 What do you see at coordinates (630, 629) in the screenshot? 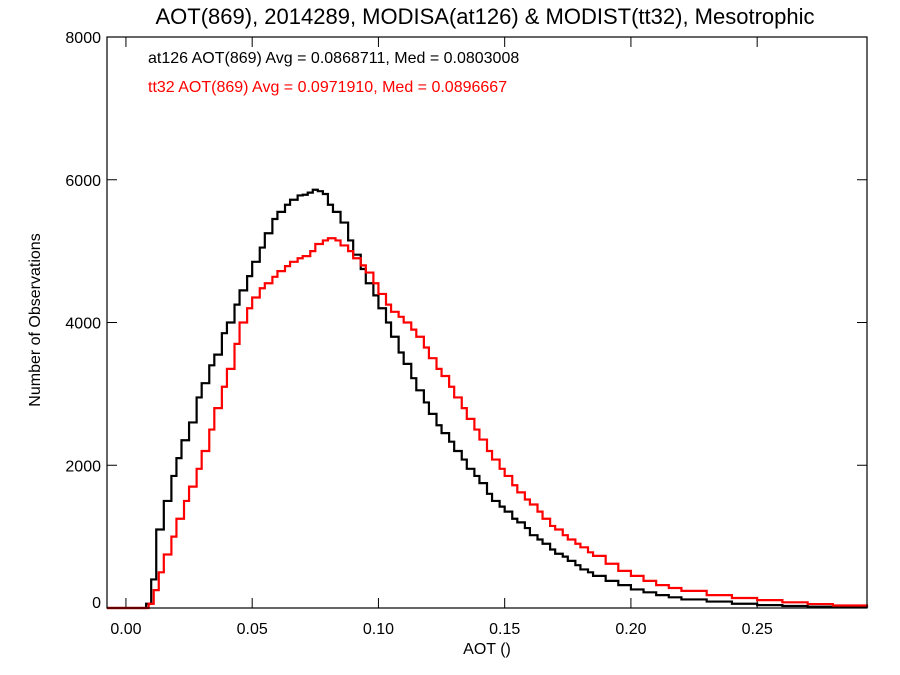
I see `x-tick-label: 0.20` at bounding box center [630, 629].